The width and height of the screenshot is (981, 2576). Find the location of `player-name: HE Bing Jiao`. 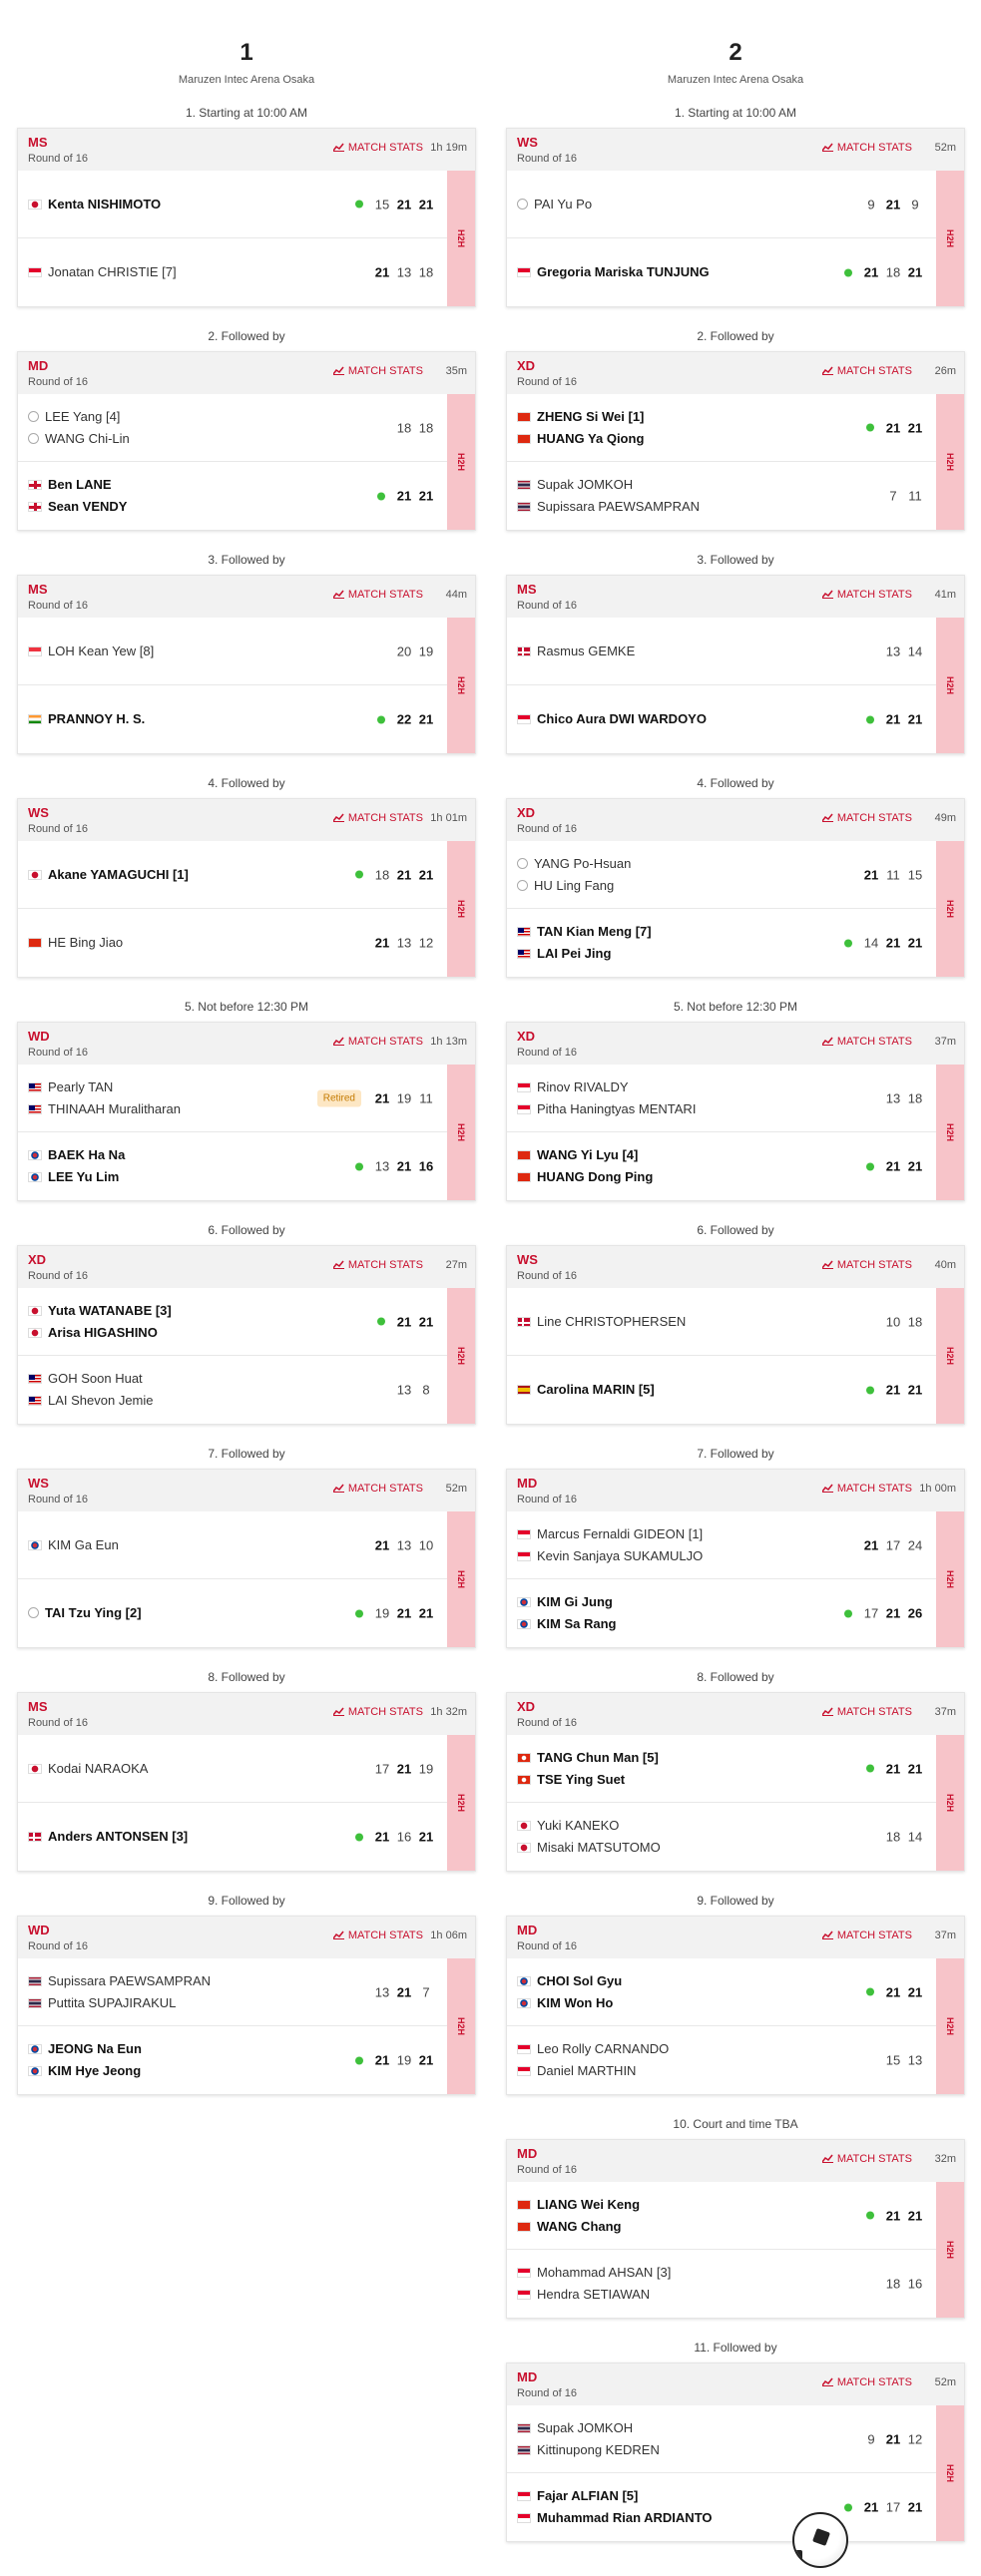

player-name: HE Bing Jiao is located at coordinates (75, 943).